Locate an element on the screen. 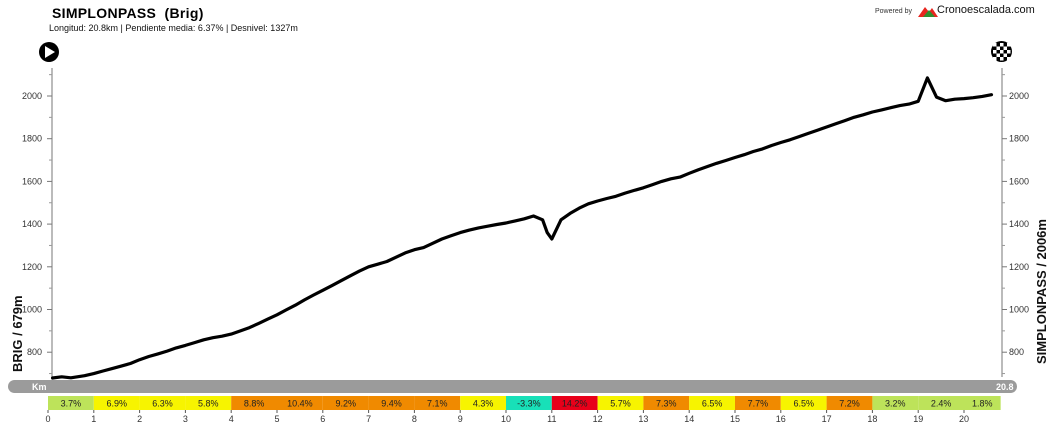 The image size is (1062, 425). gradient-segment-label: 10.4% is located at coordinates (300, 404).